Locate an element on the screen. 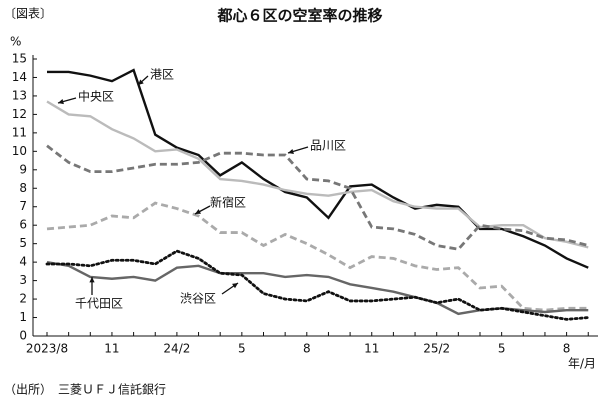  x-tick-label: 2023/8 is located at coordinates (47, 349).